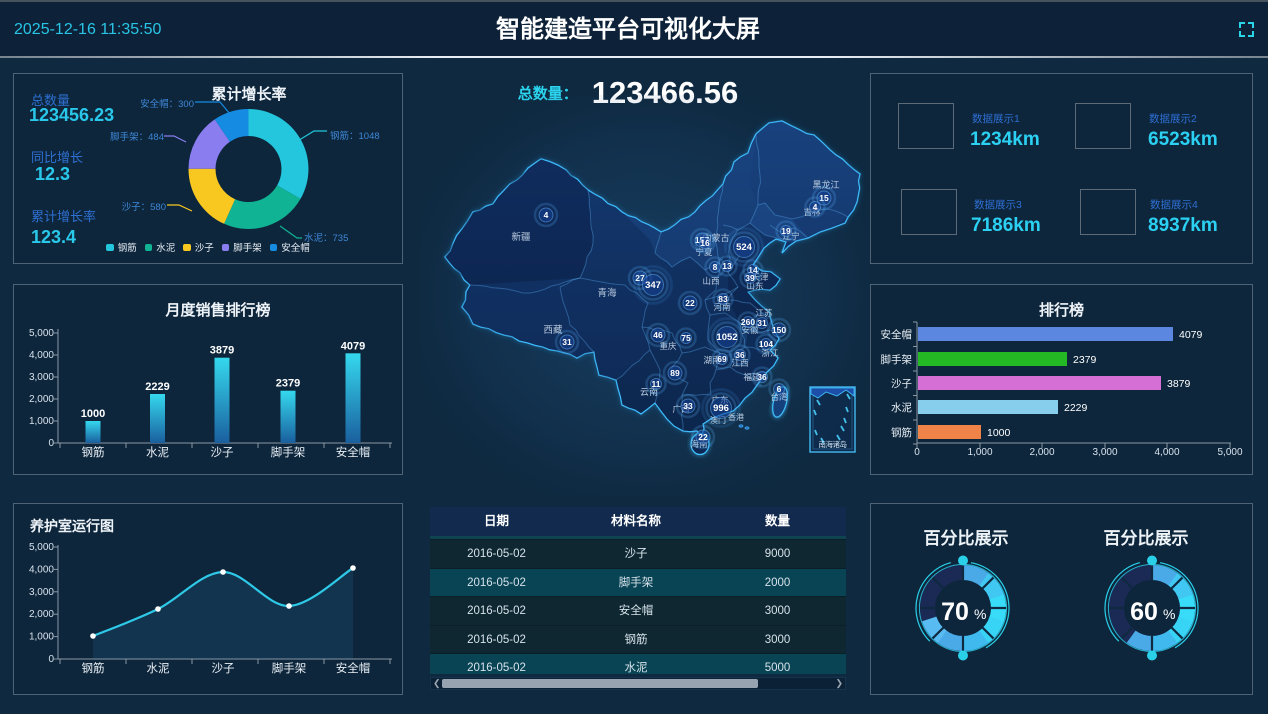  Describe the element at coordinates (753, 270) in the screenshot. I see `svg-text: 14` at that location.